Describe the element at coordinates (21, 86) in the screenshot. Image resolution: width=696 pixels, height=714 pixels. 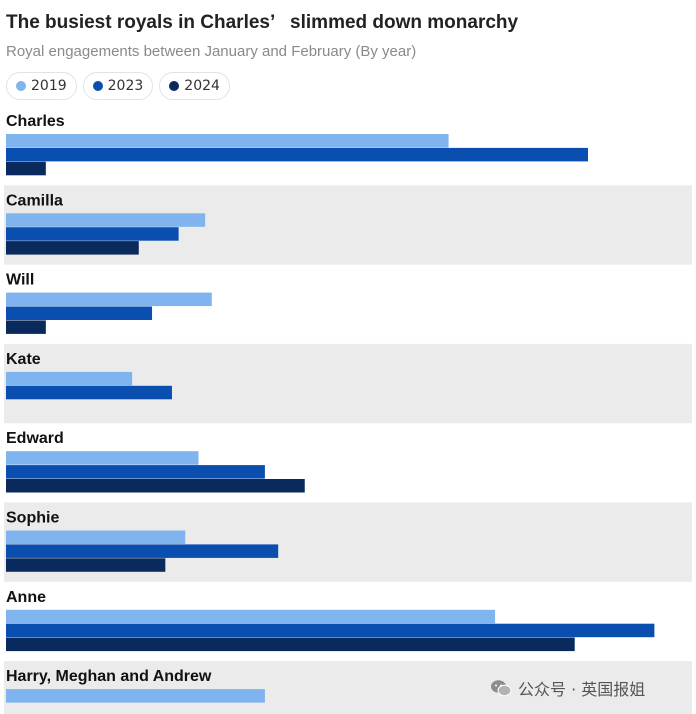
I see `legend-swatch-2019` at that location.